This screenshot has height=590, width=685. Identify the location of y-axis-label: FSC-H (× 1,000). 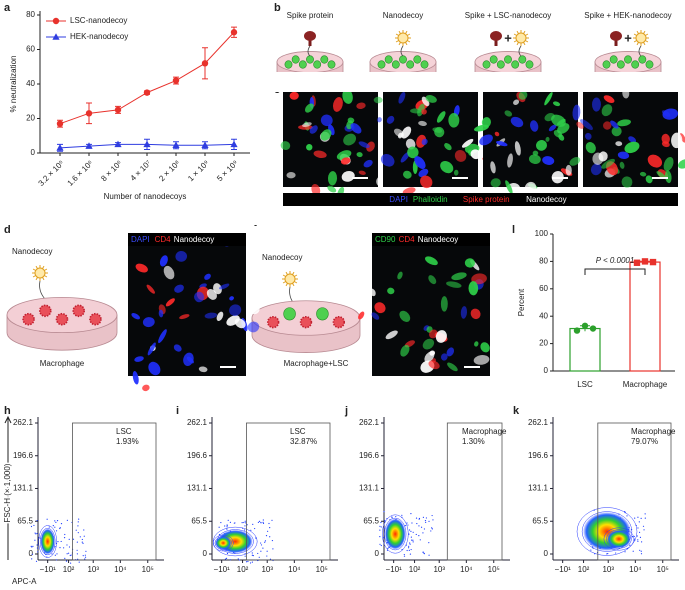
(7, 492).